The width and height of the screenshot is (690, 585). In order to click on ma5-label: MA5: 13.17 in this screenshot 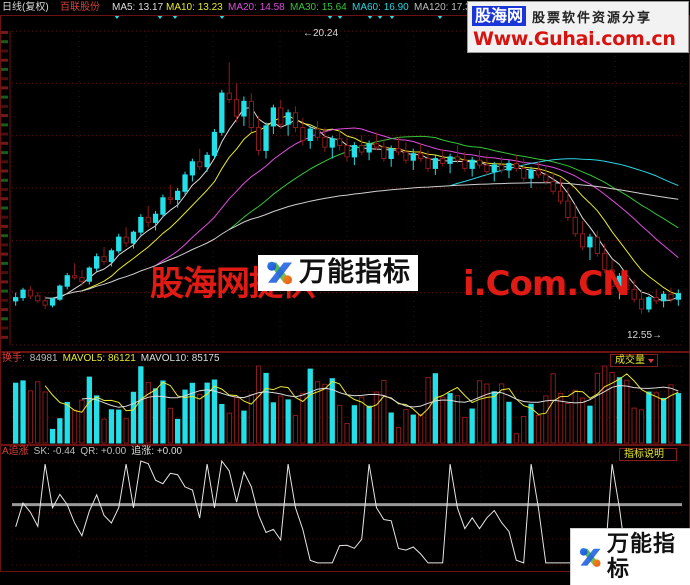, I will do `click(137, 7)`.